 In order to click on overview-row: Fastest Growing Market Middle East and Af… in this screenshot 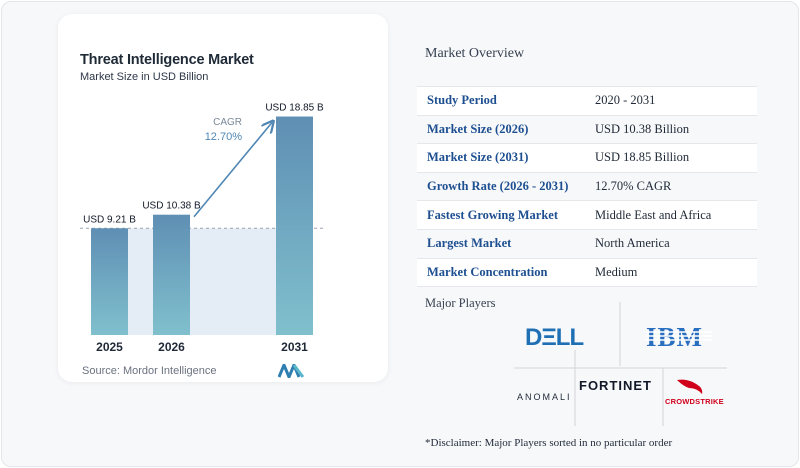, I will do `click(587, 215)`.